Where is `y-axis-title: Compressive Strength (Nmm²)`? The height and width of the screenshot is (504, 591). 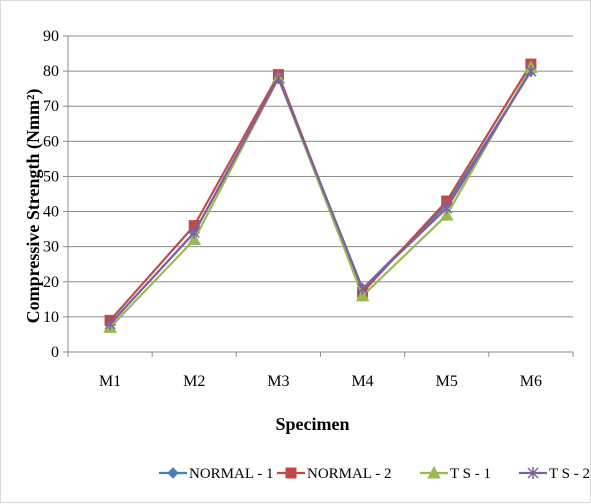 y-axis-title: Compressive Strength (Nmm²) is located at coordinates (33, 206).